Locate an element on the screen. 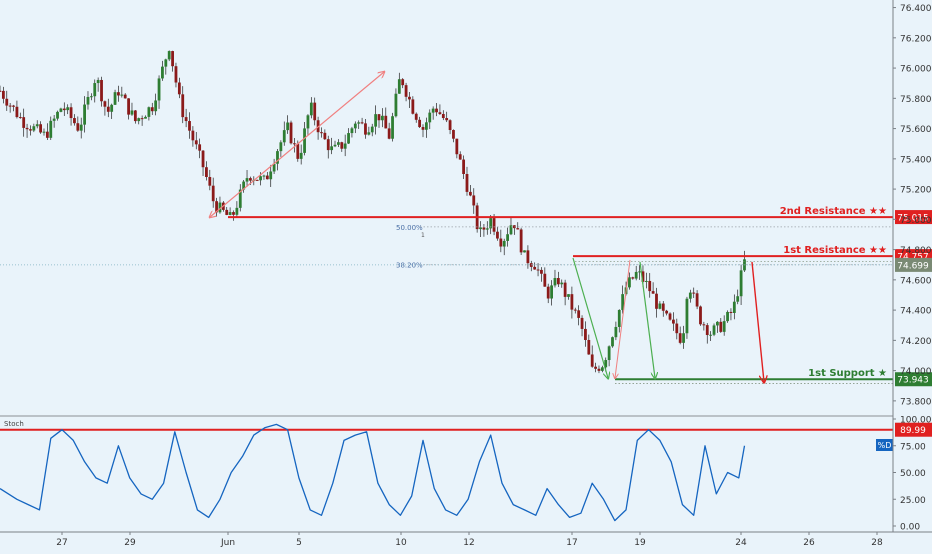 The image size is (932, 554). x-tick-label: 10 is located at coordinates (401, 543).